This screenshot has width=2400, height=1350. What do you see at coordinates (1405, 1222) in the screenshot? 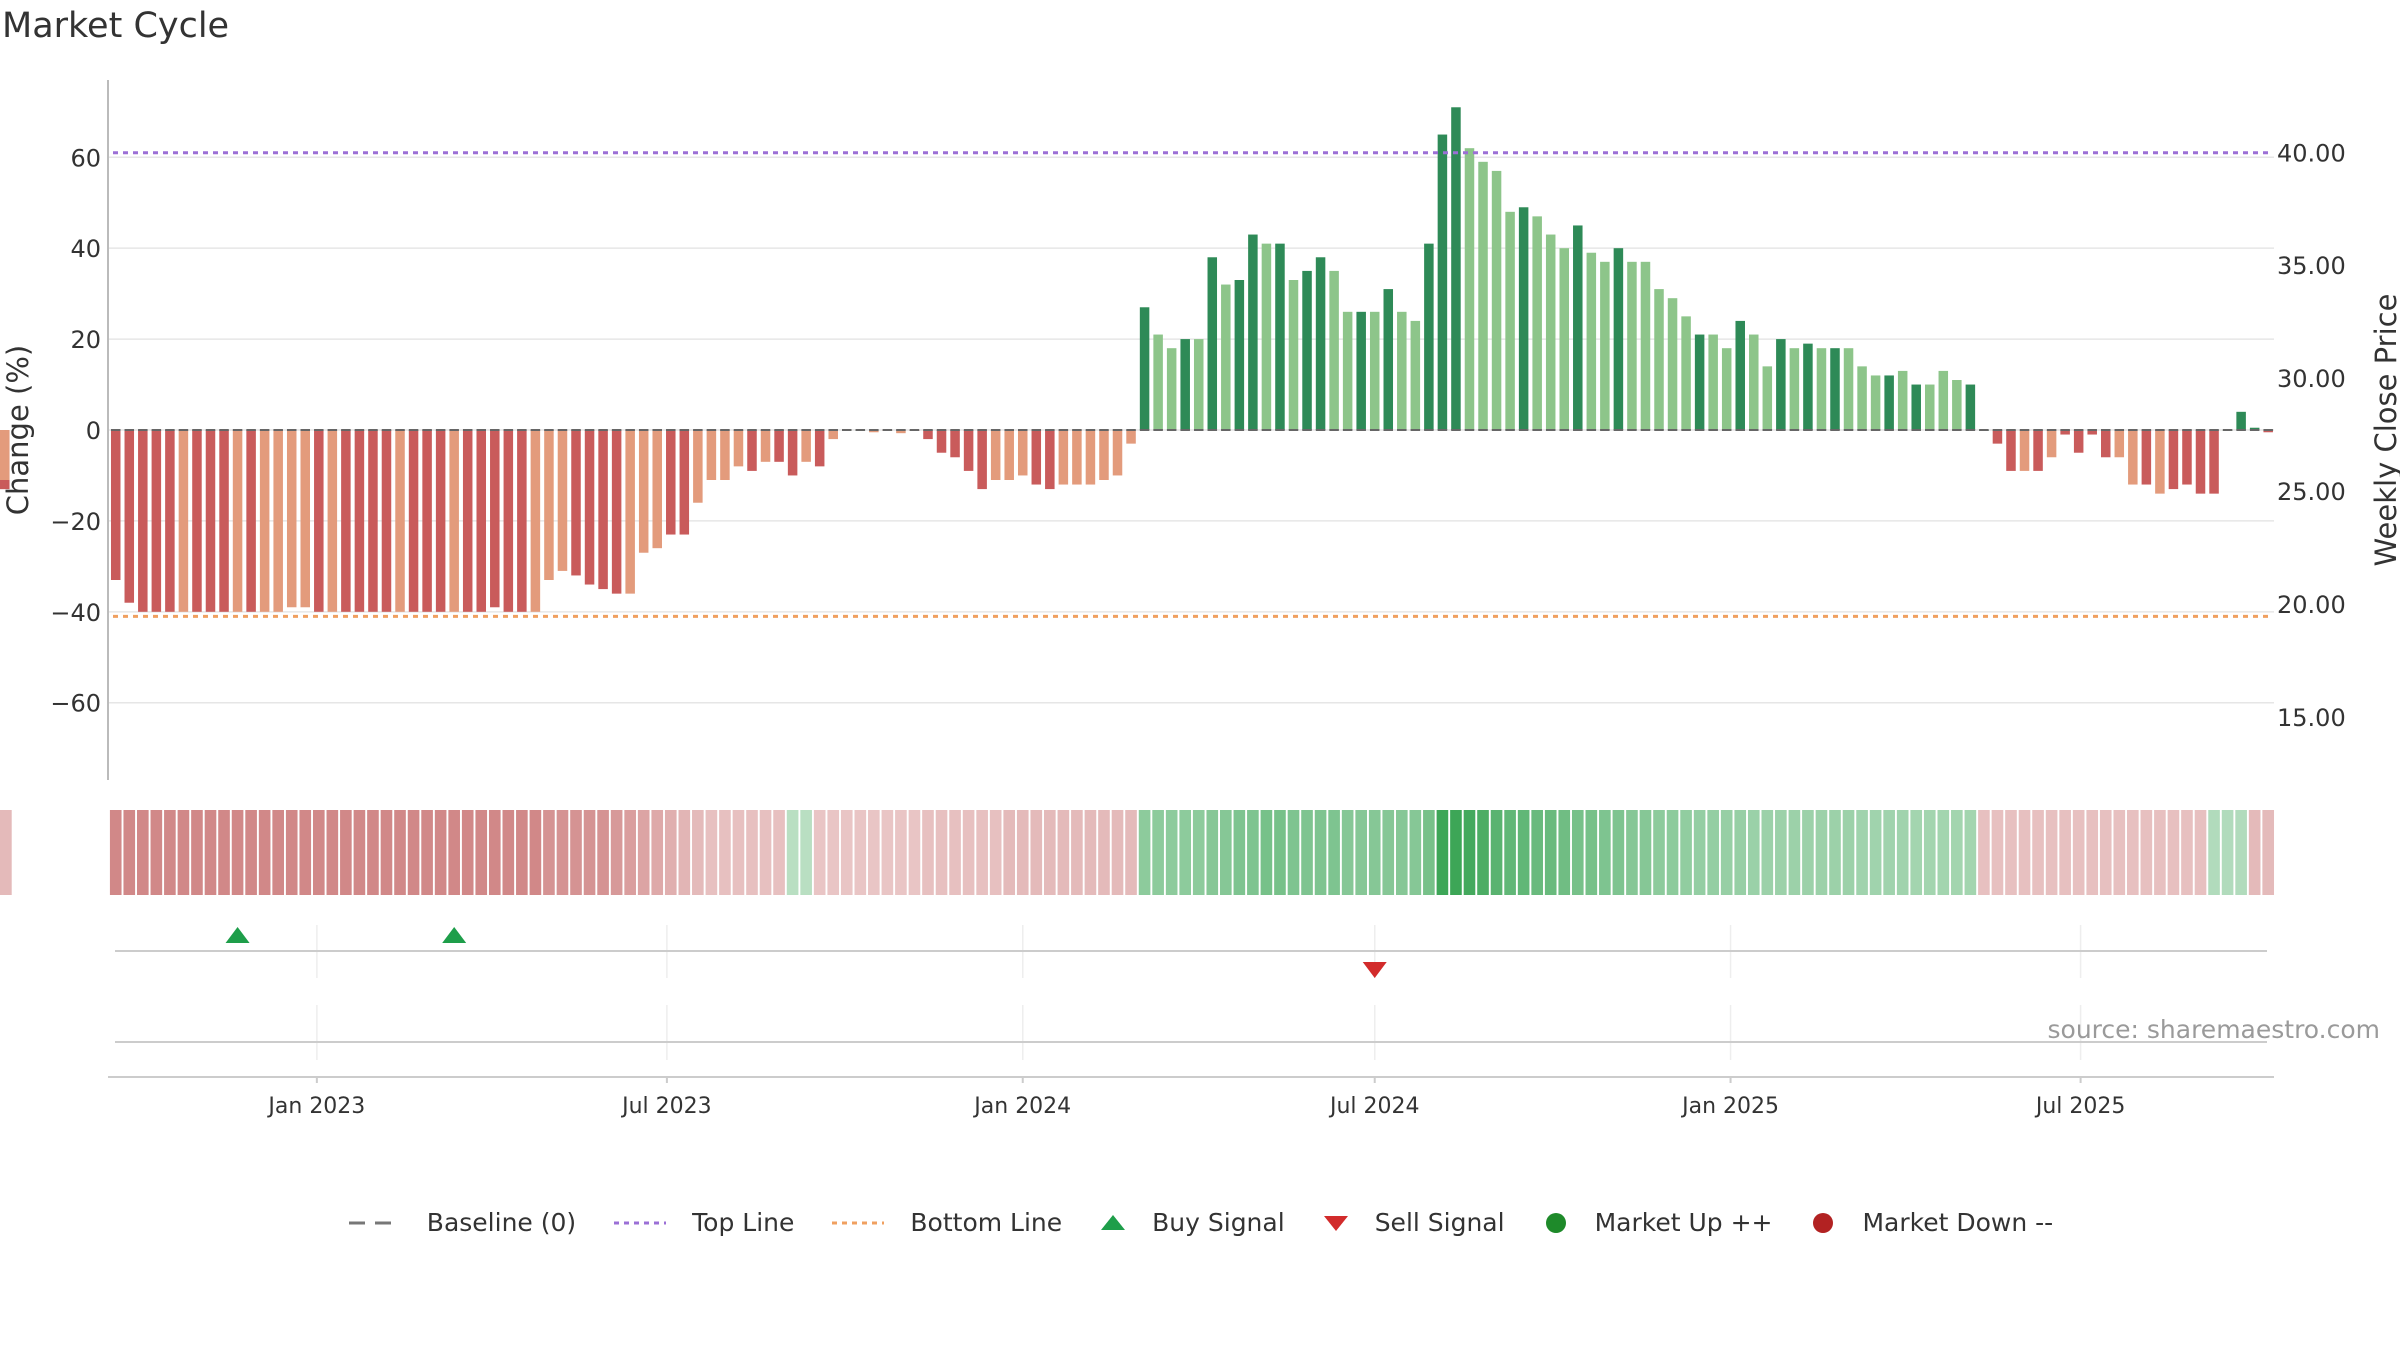
I see `legend-item-sell: Sell Signal` at bounding box center [1405, 1222].